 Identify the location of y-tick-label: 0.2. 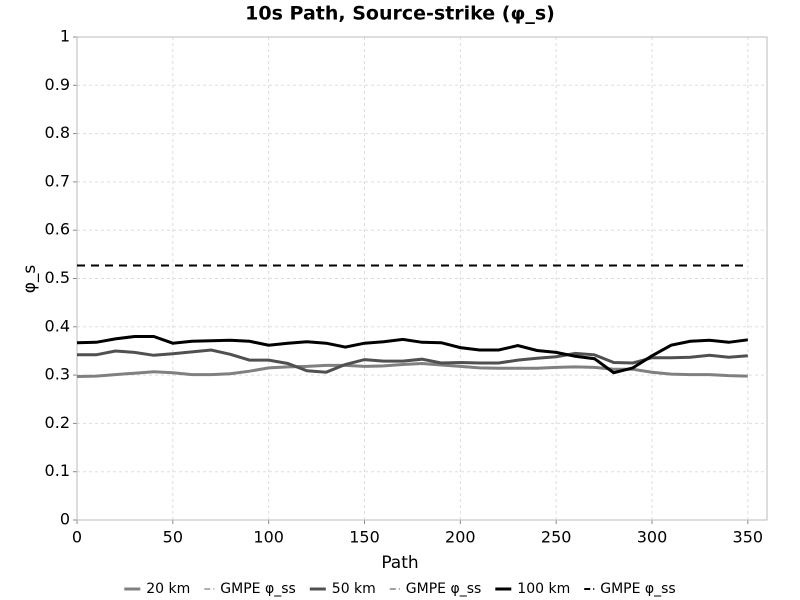
(57, 422).